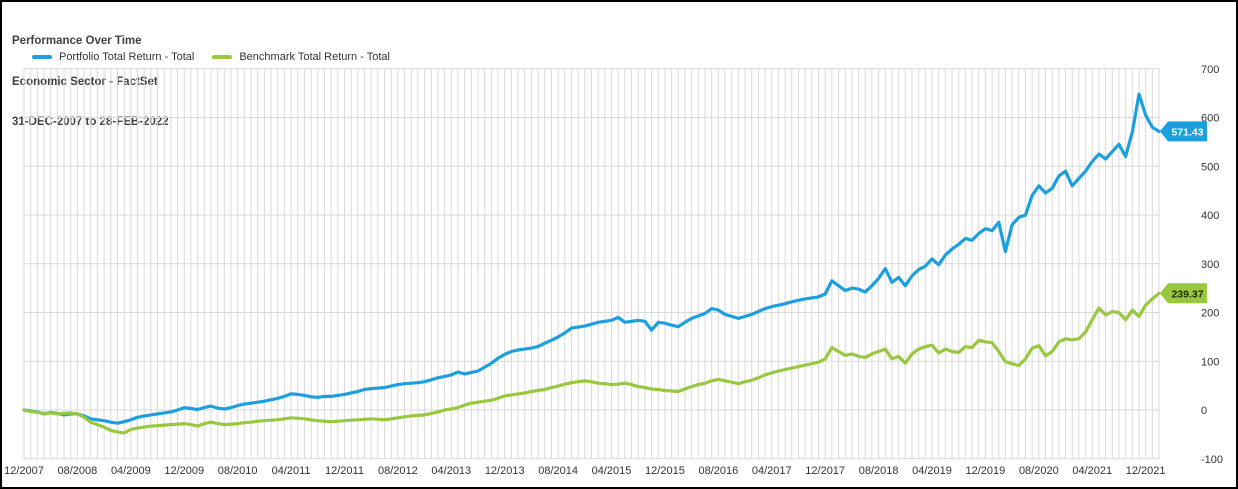 This screenshot has width=1238, height=489. I want to click on portfolio-end-value: 571.43, so click(1187, 132).